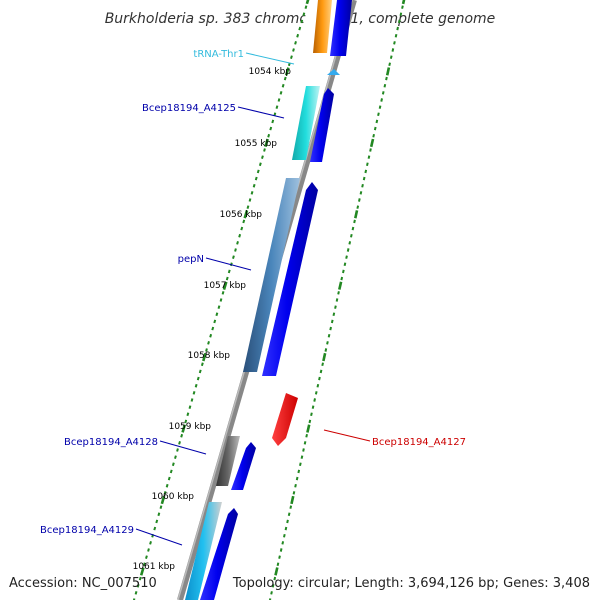  Describe the element at coordinates (285, 419) in the screenshot. I see `bcep-a4127-cds` at that location.